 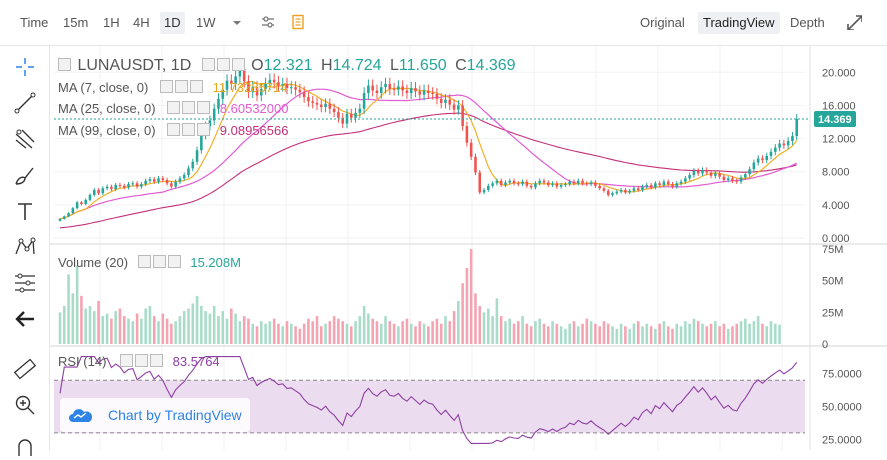 I want to click on last-price-tag-text: 14.369, so click(x=835, y=120).